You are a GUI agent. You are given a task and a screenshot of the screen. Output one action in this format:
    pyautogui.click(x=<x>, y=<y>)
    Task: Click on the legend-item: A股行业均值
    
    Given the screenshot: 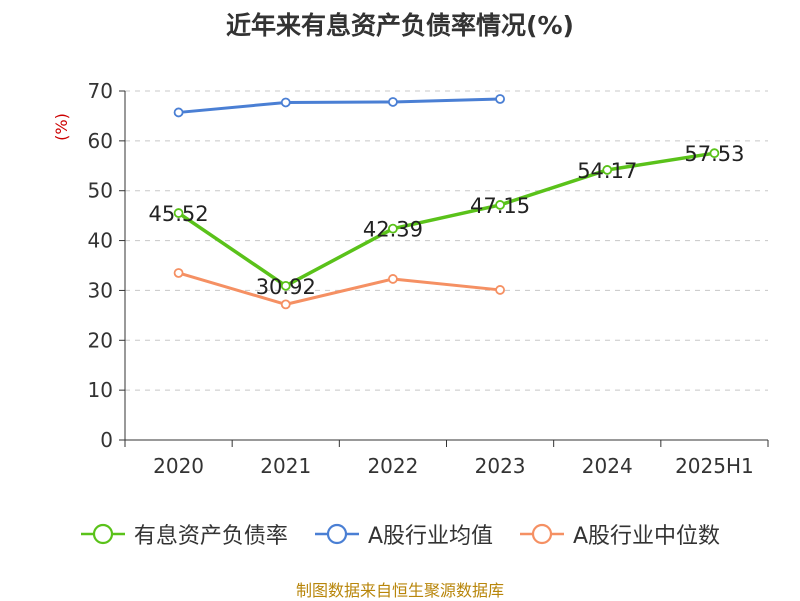 What is the action you would take?
    pyautogui.click(x=403, y=534)
    